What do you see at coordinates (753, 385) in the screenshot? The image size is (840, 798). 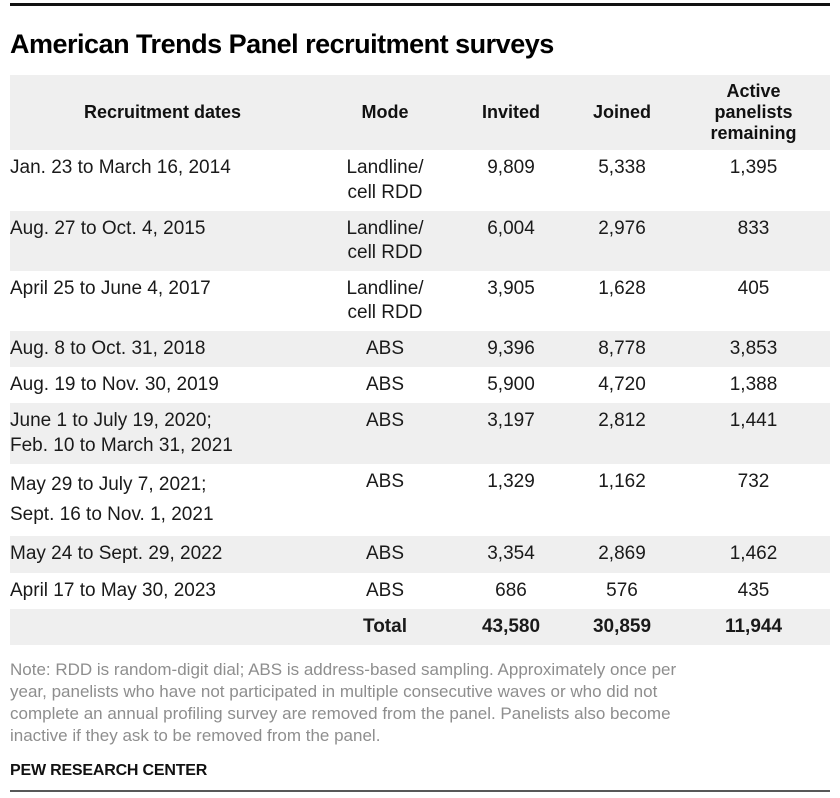 I see `cell-active: 1,388` at bounding box center [753, 385].